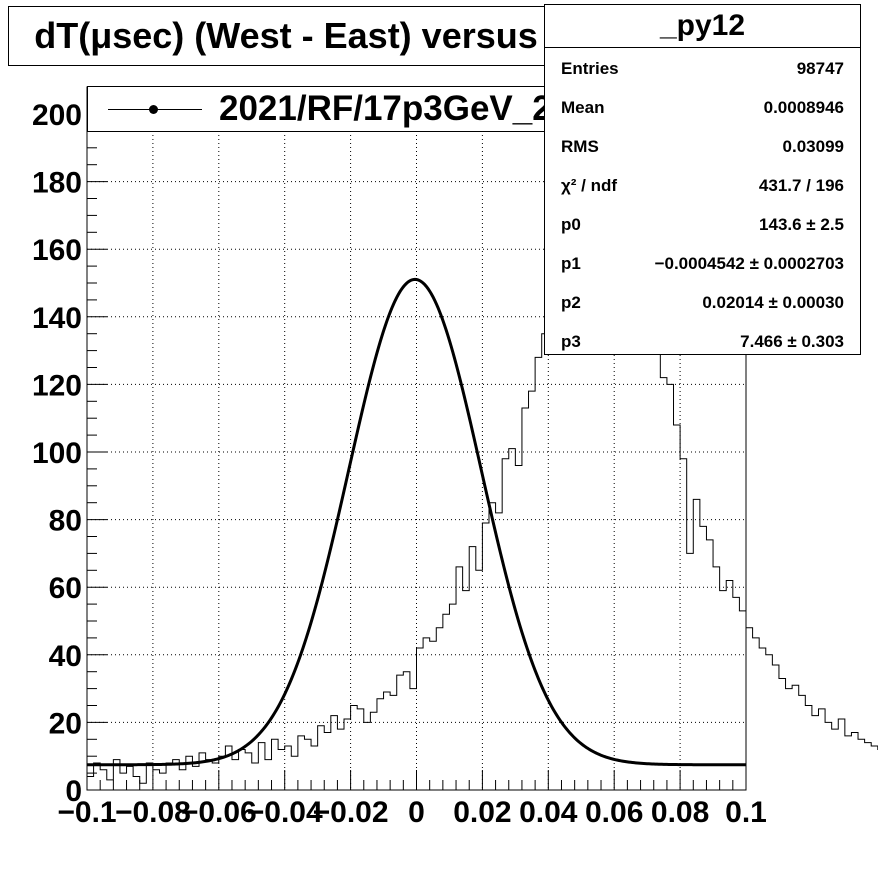  I want to click on x-tick-label: −0.1, so click(86, 812).